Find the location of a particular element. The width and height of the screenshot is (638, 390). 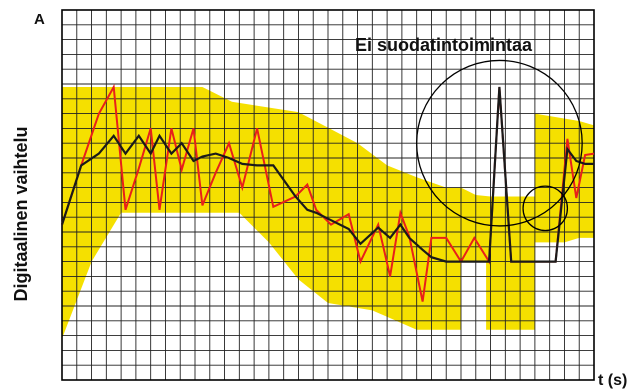

highlight-circle-small is located at coordinates (545, 208).